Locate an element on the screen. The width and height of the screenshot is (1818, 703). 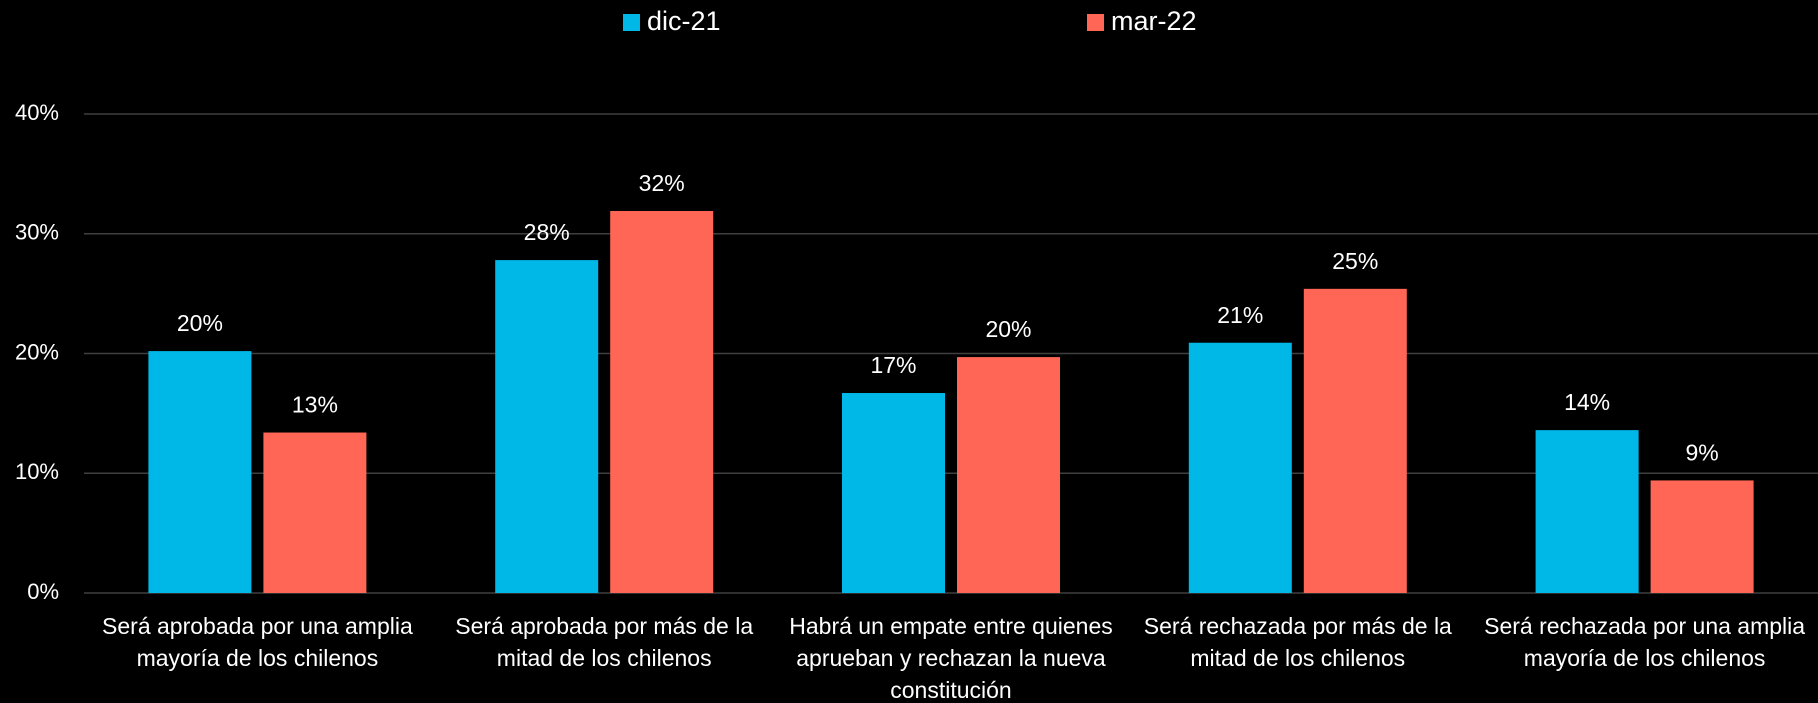
legend-label: dic-21 is located at coordinates (684, 21).